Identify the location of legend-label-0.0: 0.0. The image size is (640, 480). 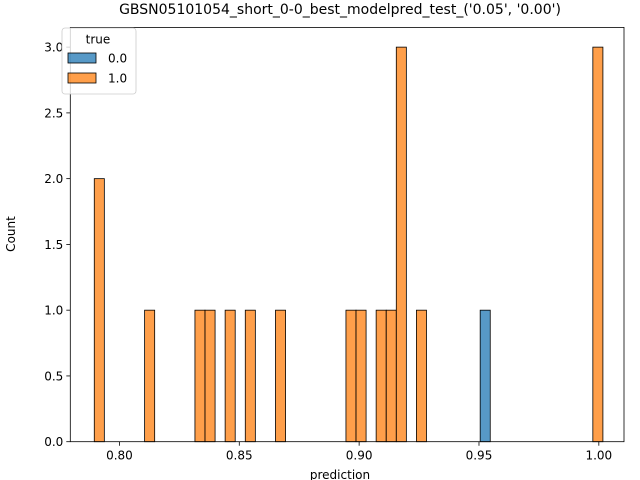
(117, 59).